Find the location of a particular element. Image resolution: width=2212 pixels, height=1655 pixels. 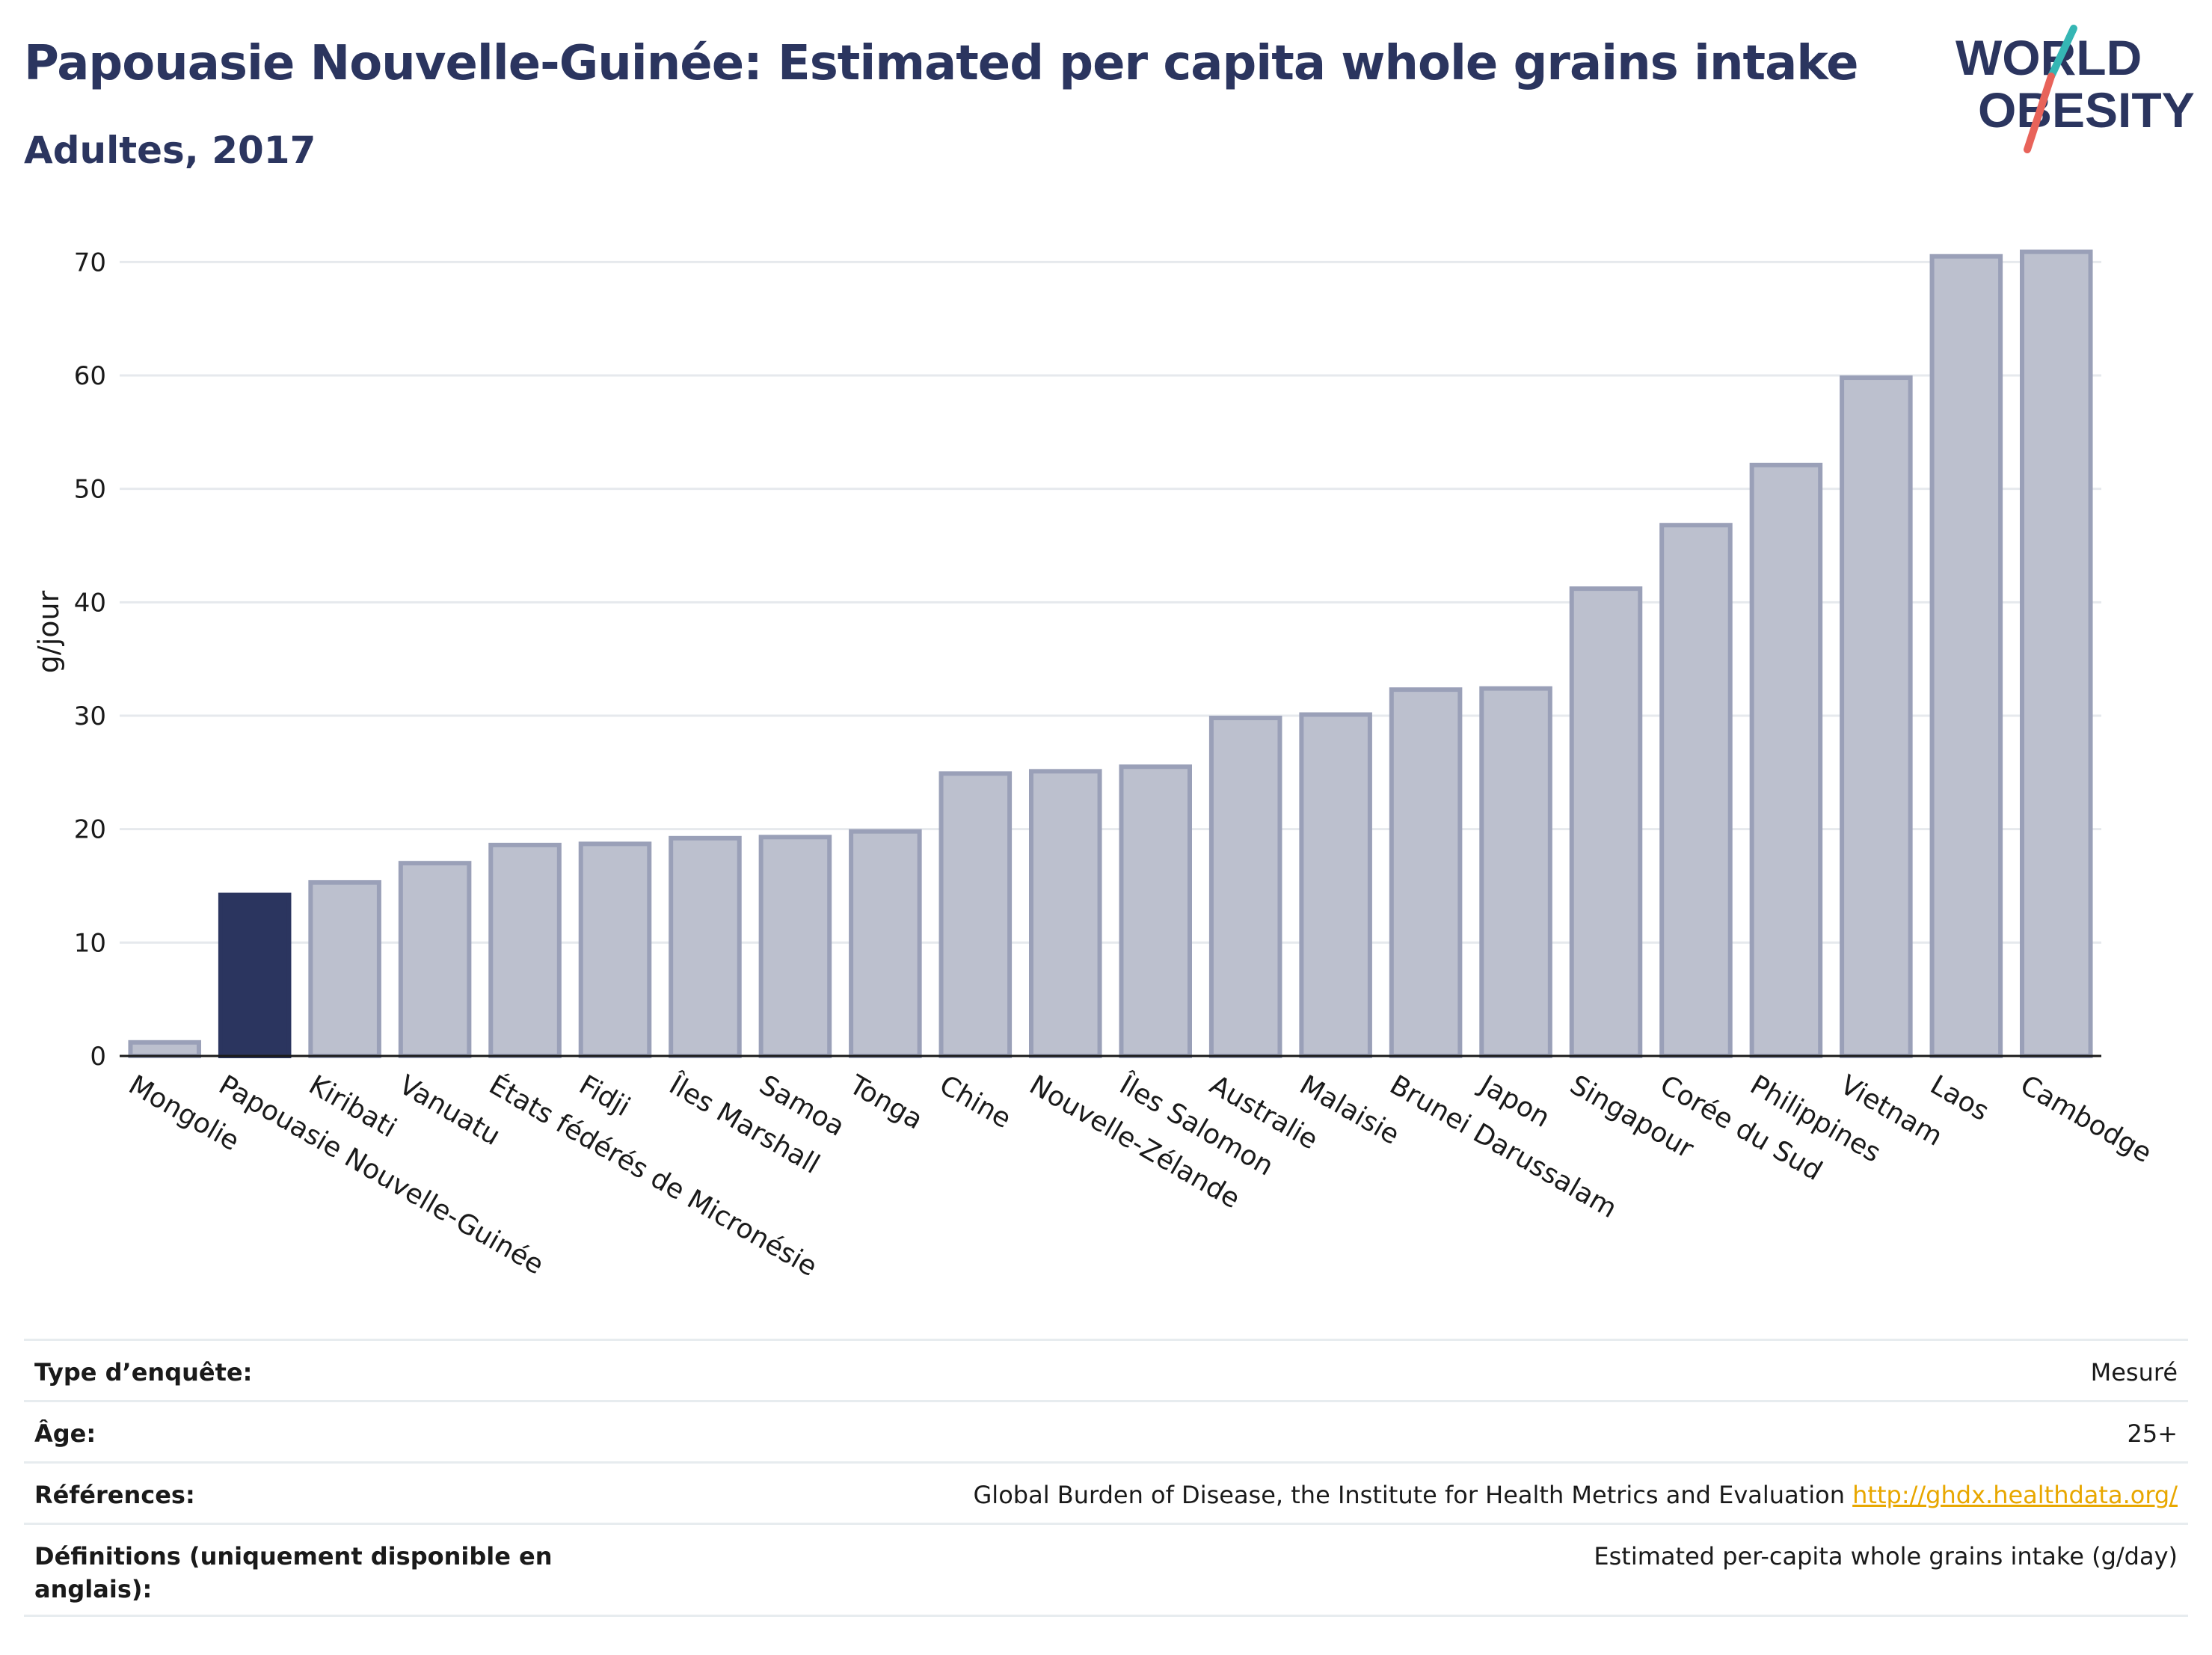

info-key: Type d’enquête: is located at coordinates (143, 1372).